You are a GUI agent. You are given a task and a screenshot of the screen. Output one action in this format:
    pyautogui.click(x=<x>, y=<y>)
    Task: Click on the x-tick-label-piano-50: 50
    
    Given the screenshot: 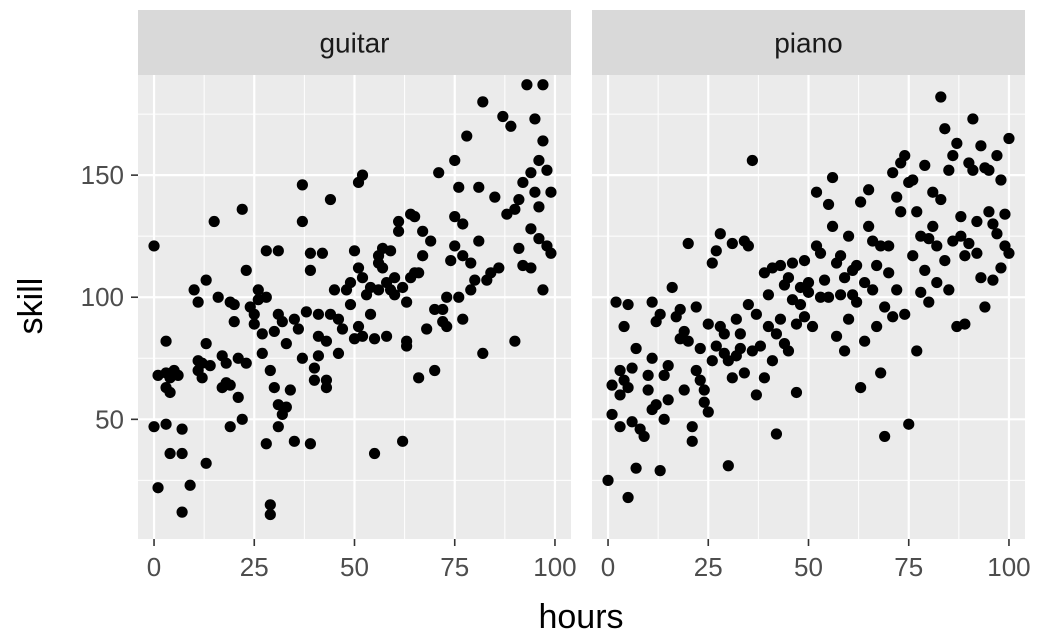 What is the action you would take?
    pyautogui.click(x=808, y=567)
    